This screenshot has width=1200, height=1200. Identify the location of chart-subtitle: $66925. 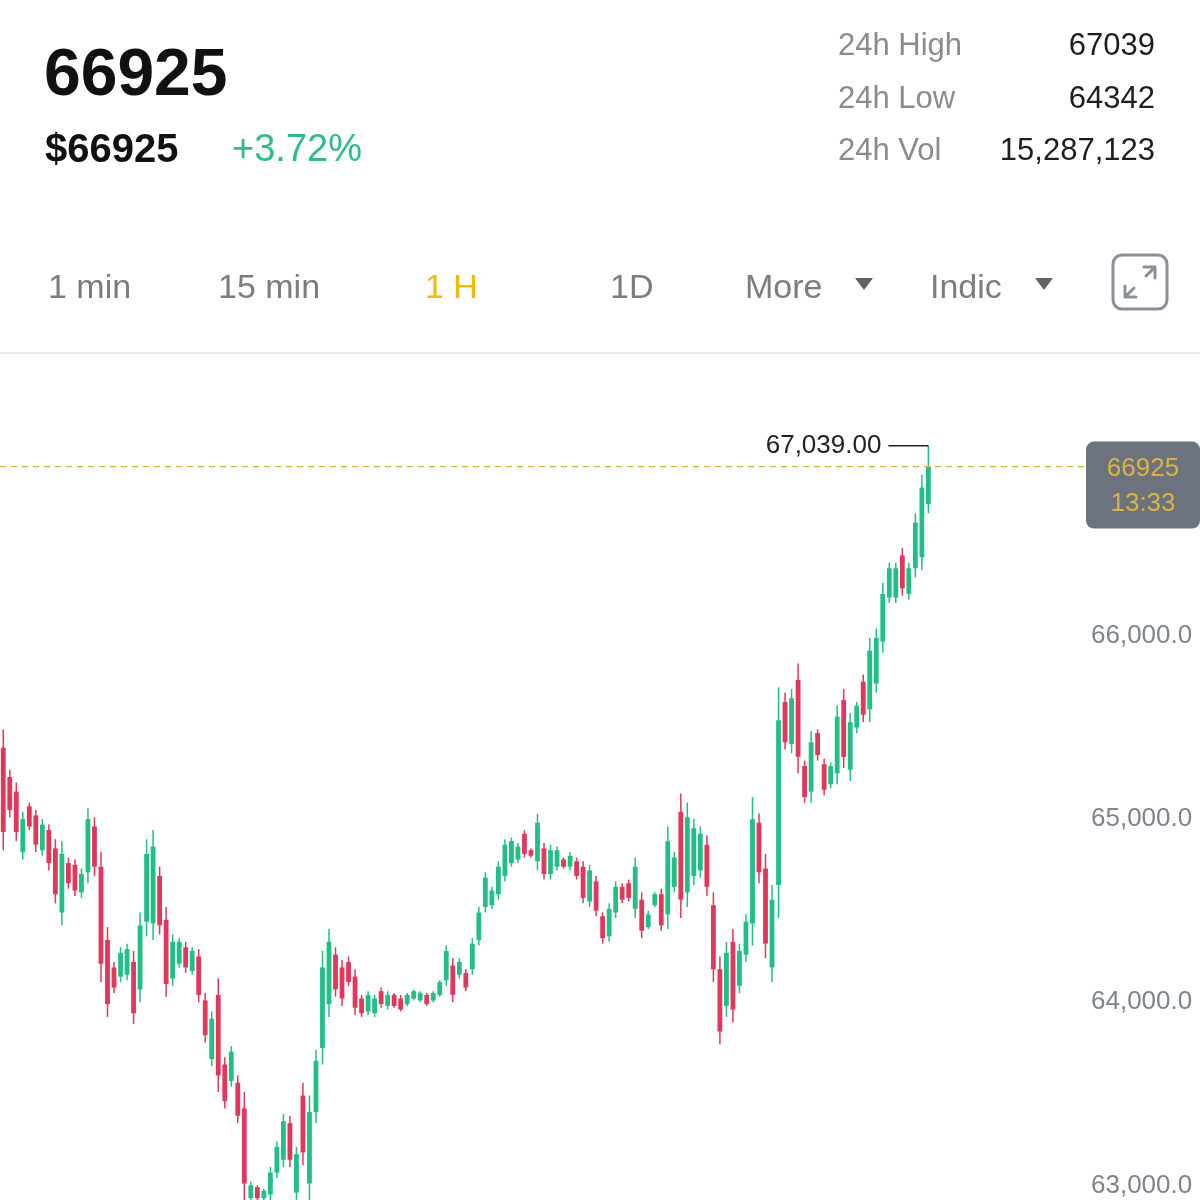
(112, 148).